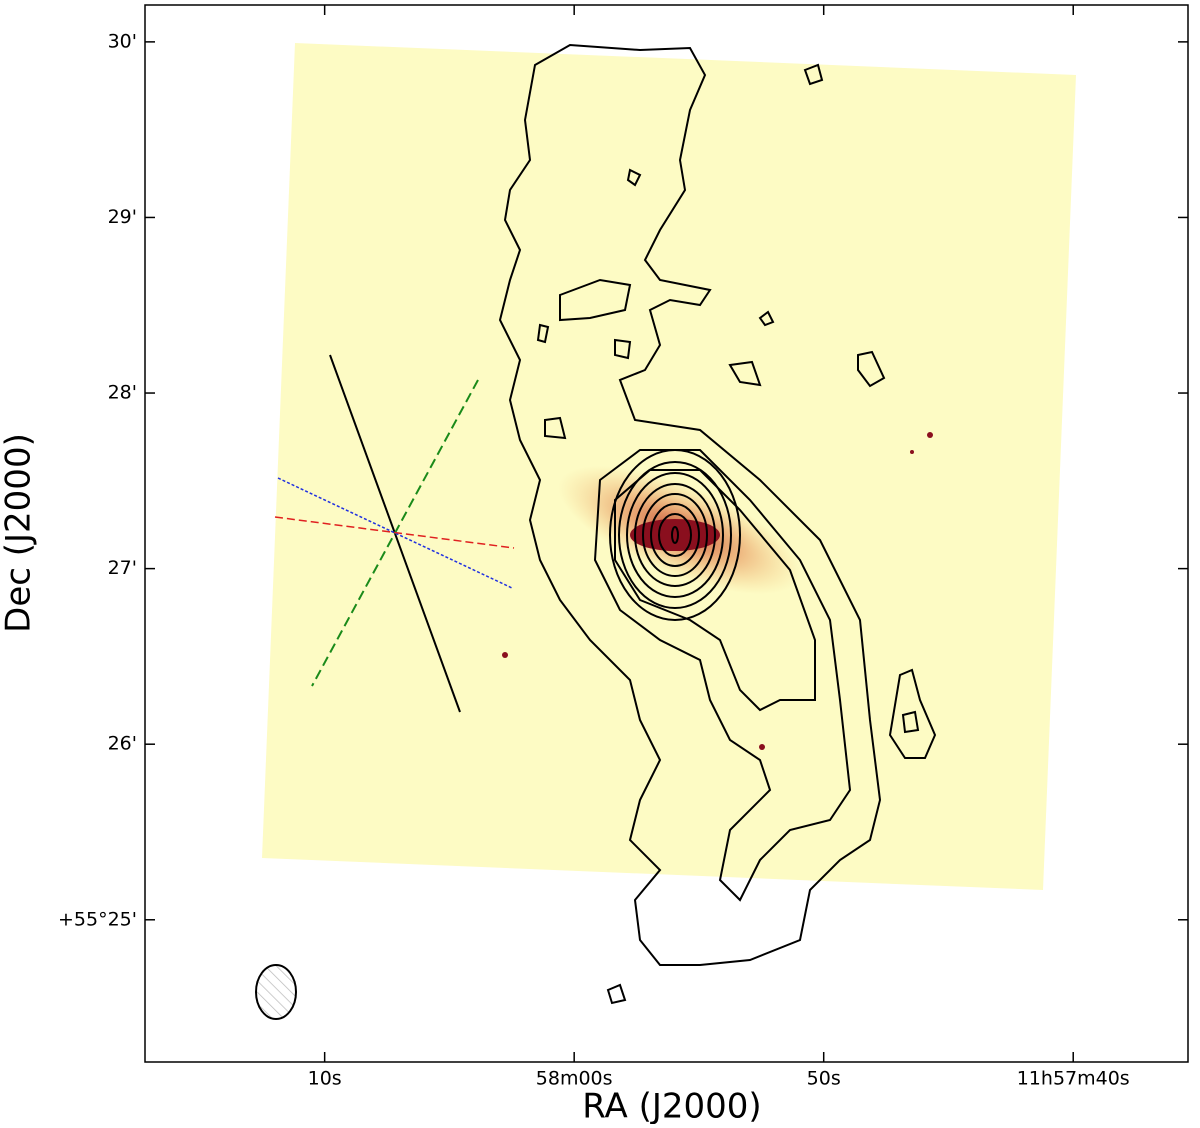 The height and width of the screenshot is (1128, 1200). I want to click on y-tick-label: 26', so click(122, 744).